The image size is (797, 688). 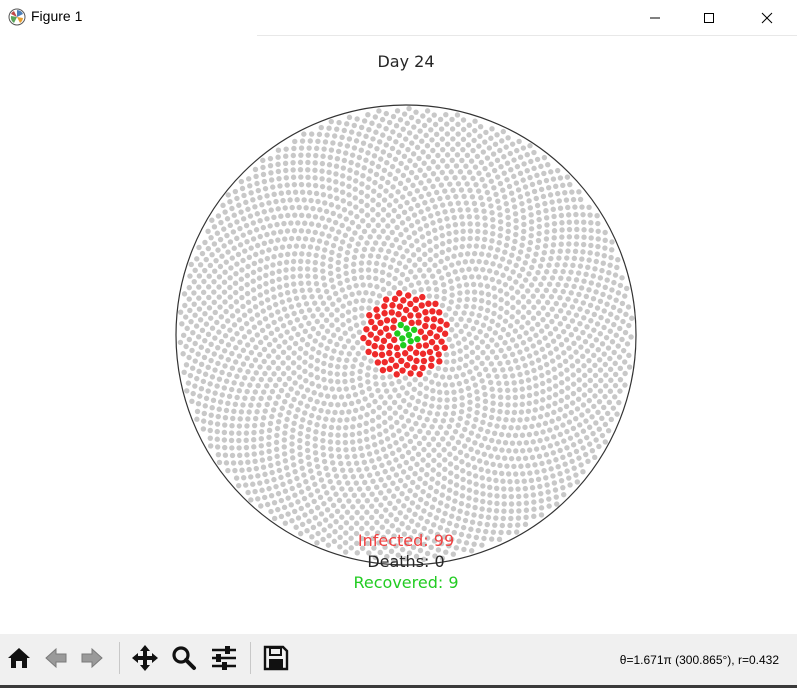 What do you see at coordinates (19, 658) in the screenshot?
I see `home-button` at bounding box center [19, 658].